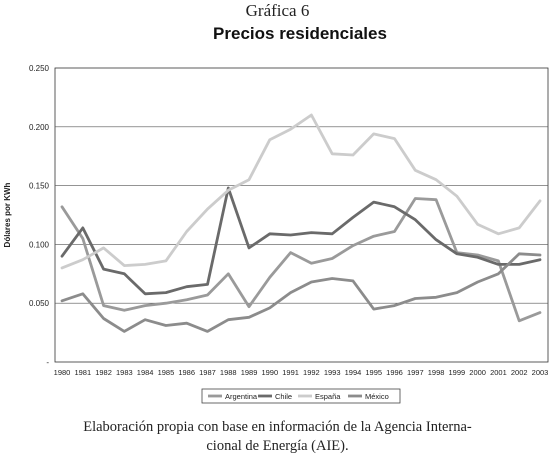 The image size is (555, 458). I want to click on x-tick-label: 1993, so click(332, 372).